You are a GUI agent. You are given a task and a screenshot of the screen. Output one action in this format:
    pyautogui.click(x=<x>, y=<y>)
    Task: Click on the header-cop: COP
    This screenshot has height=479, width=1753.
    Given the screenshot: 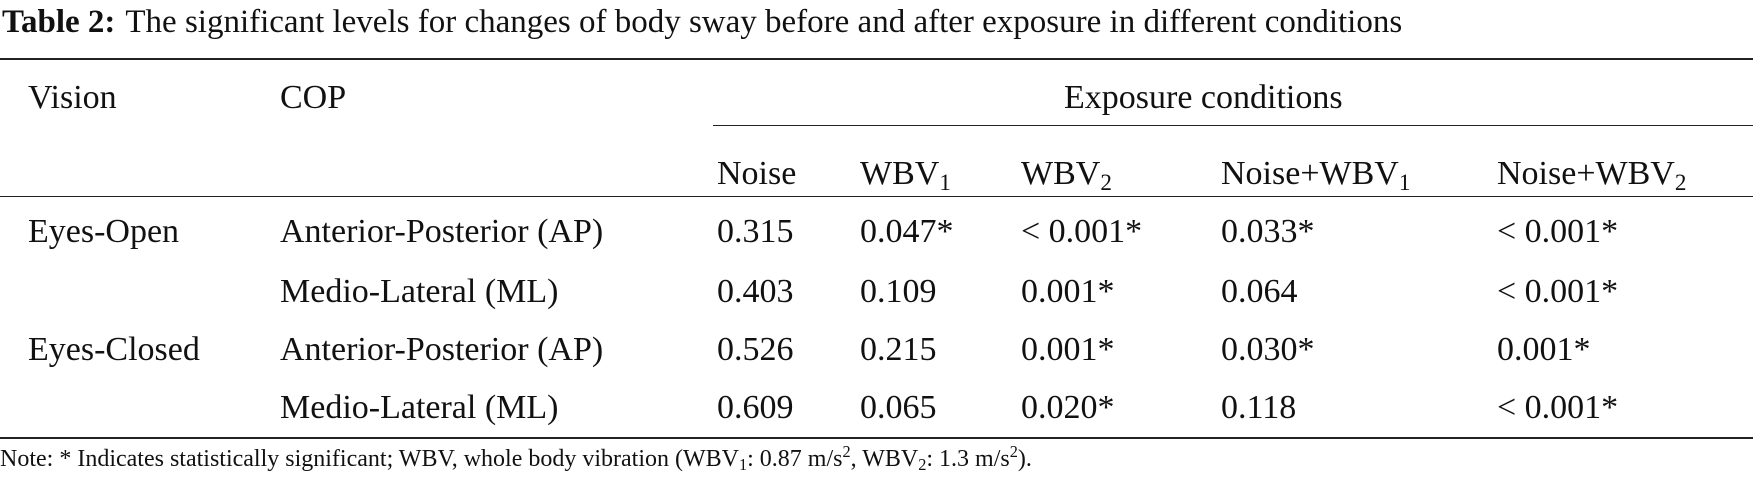 What is the action you would take?
    pyautogui.click(x=313, y=97)
    